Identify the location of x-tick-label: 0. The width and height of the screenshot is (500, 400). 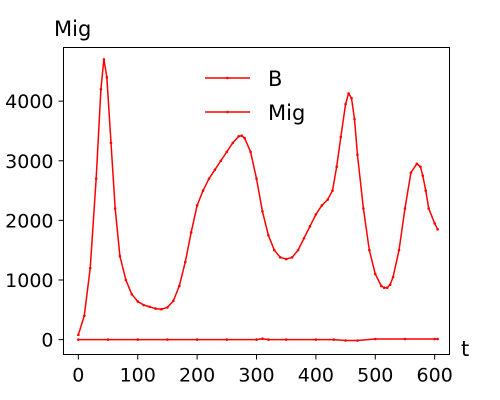
(78, 376).